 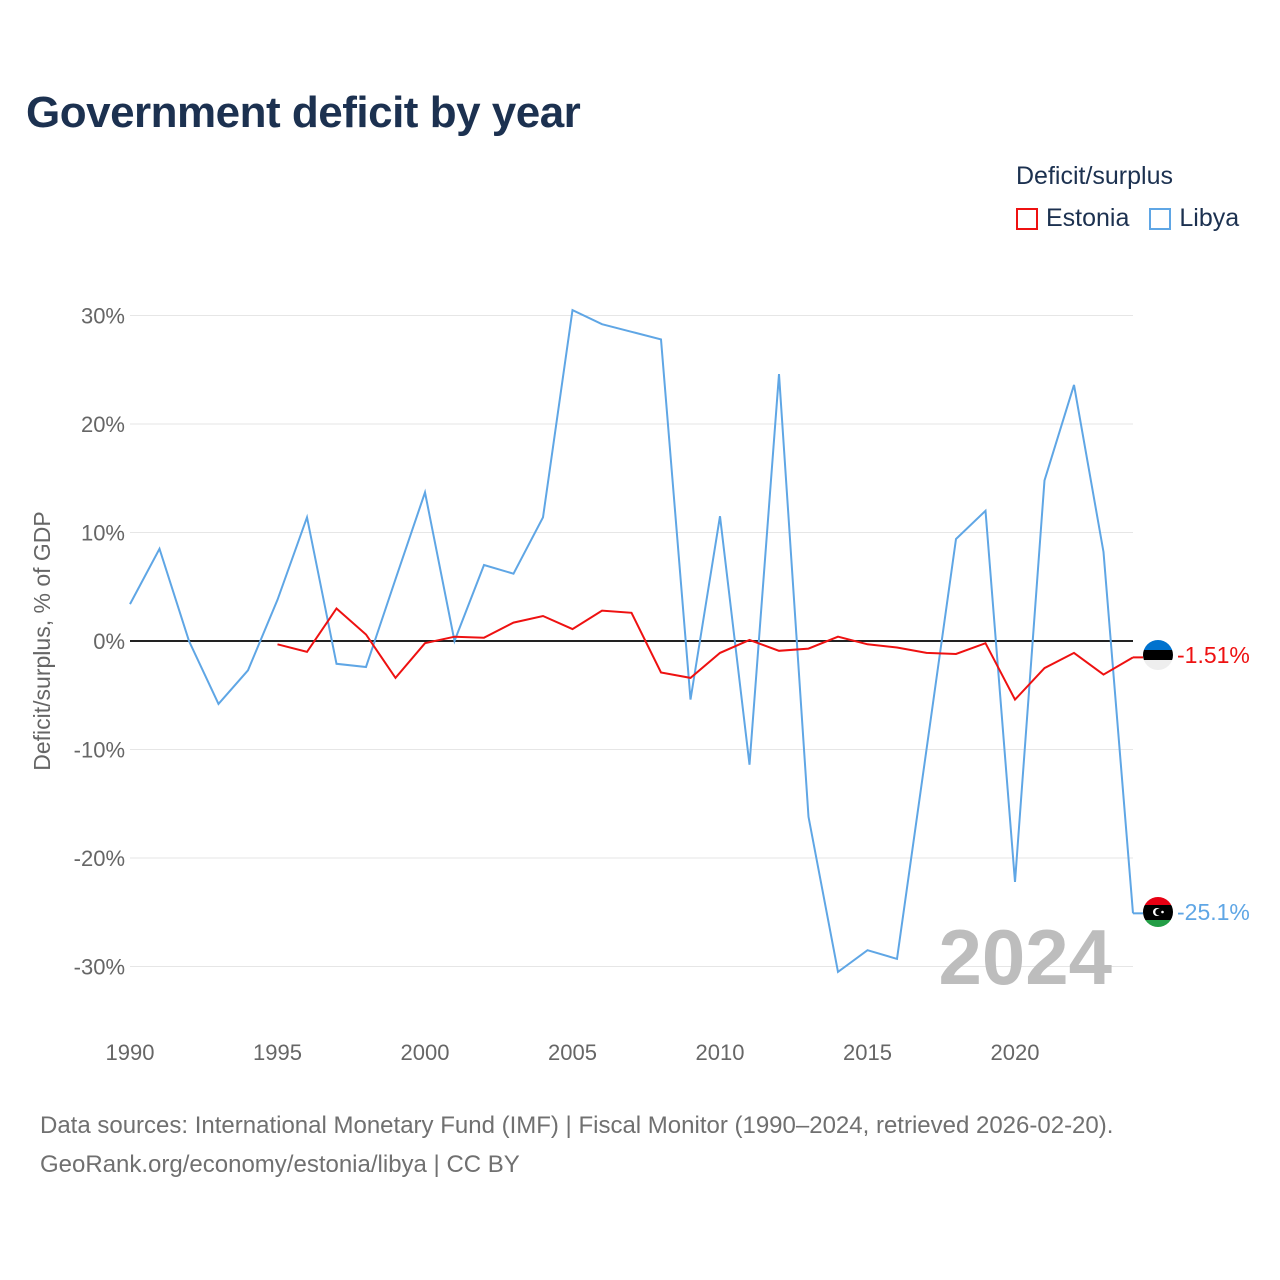 I want to click on y-tick-label: -30%, so click(x=99, y=967).